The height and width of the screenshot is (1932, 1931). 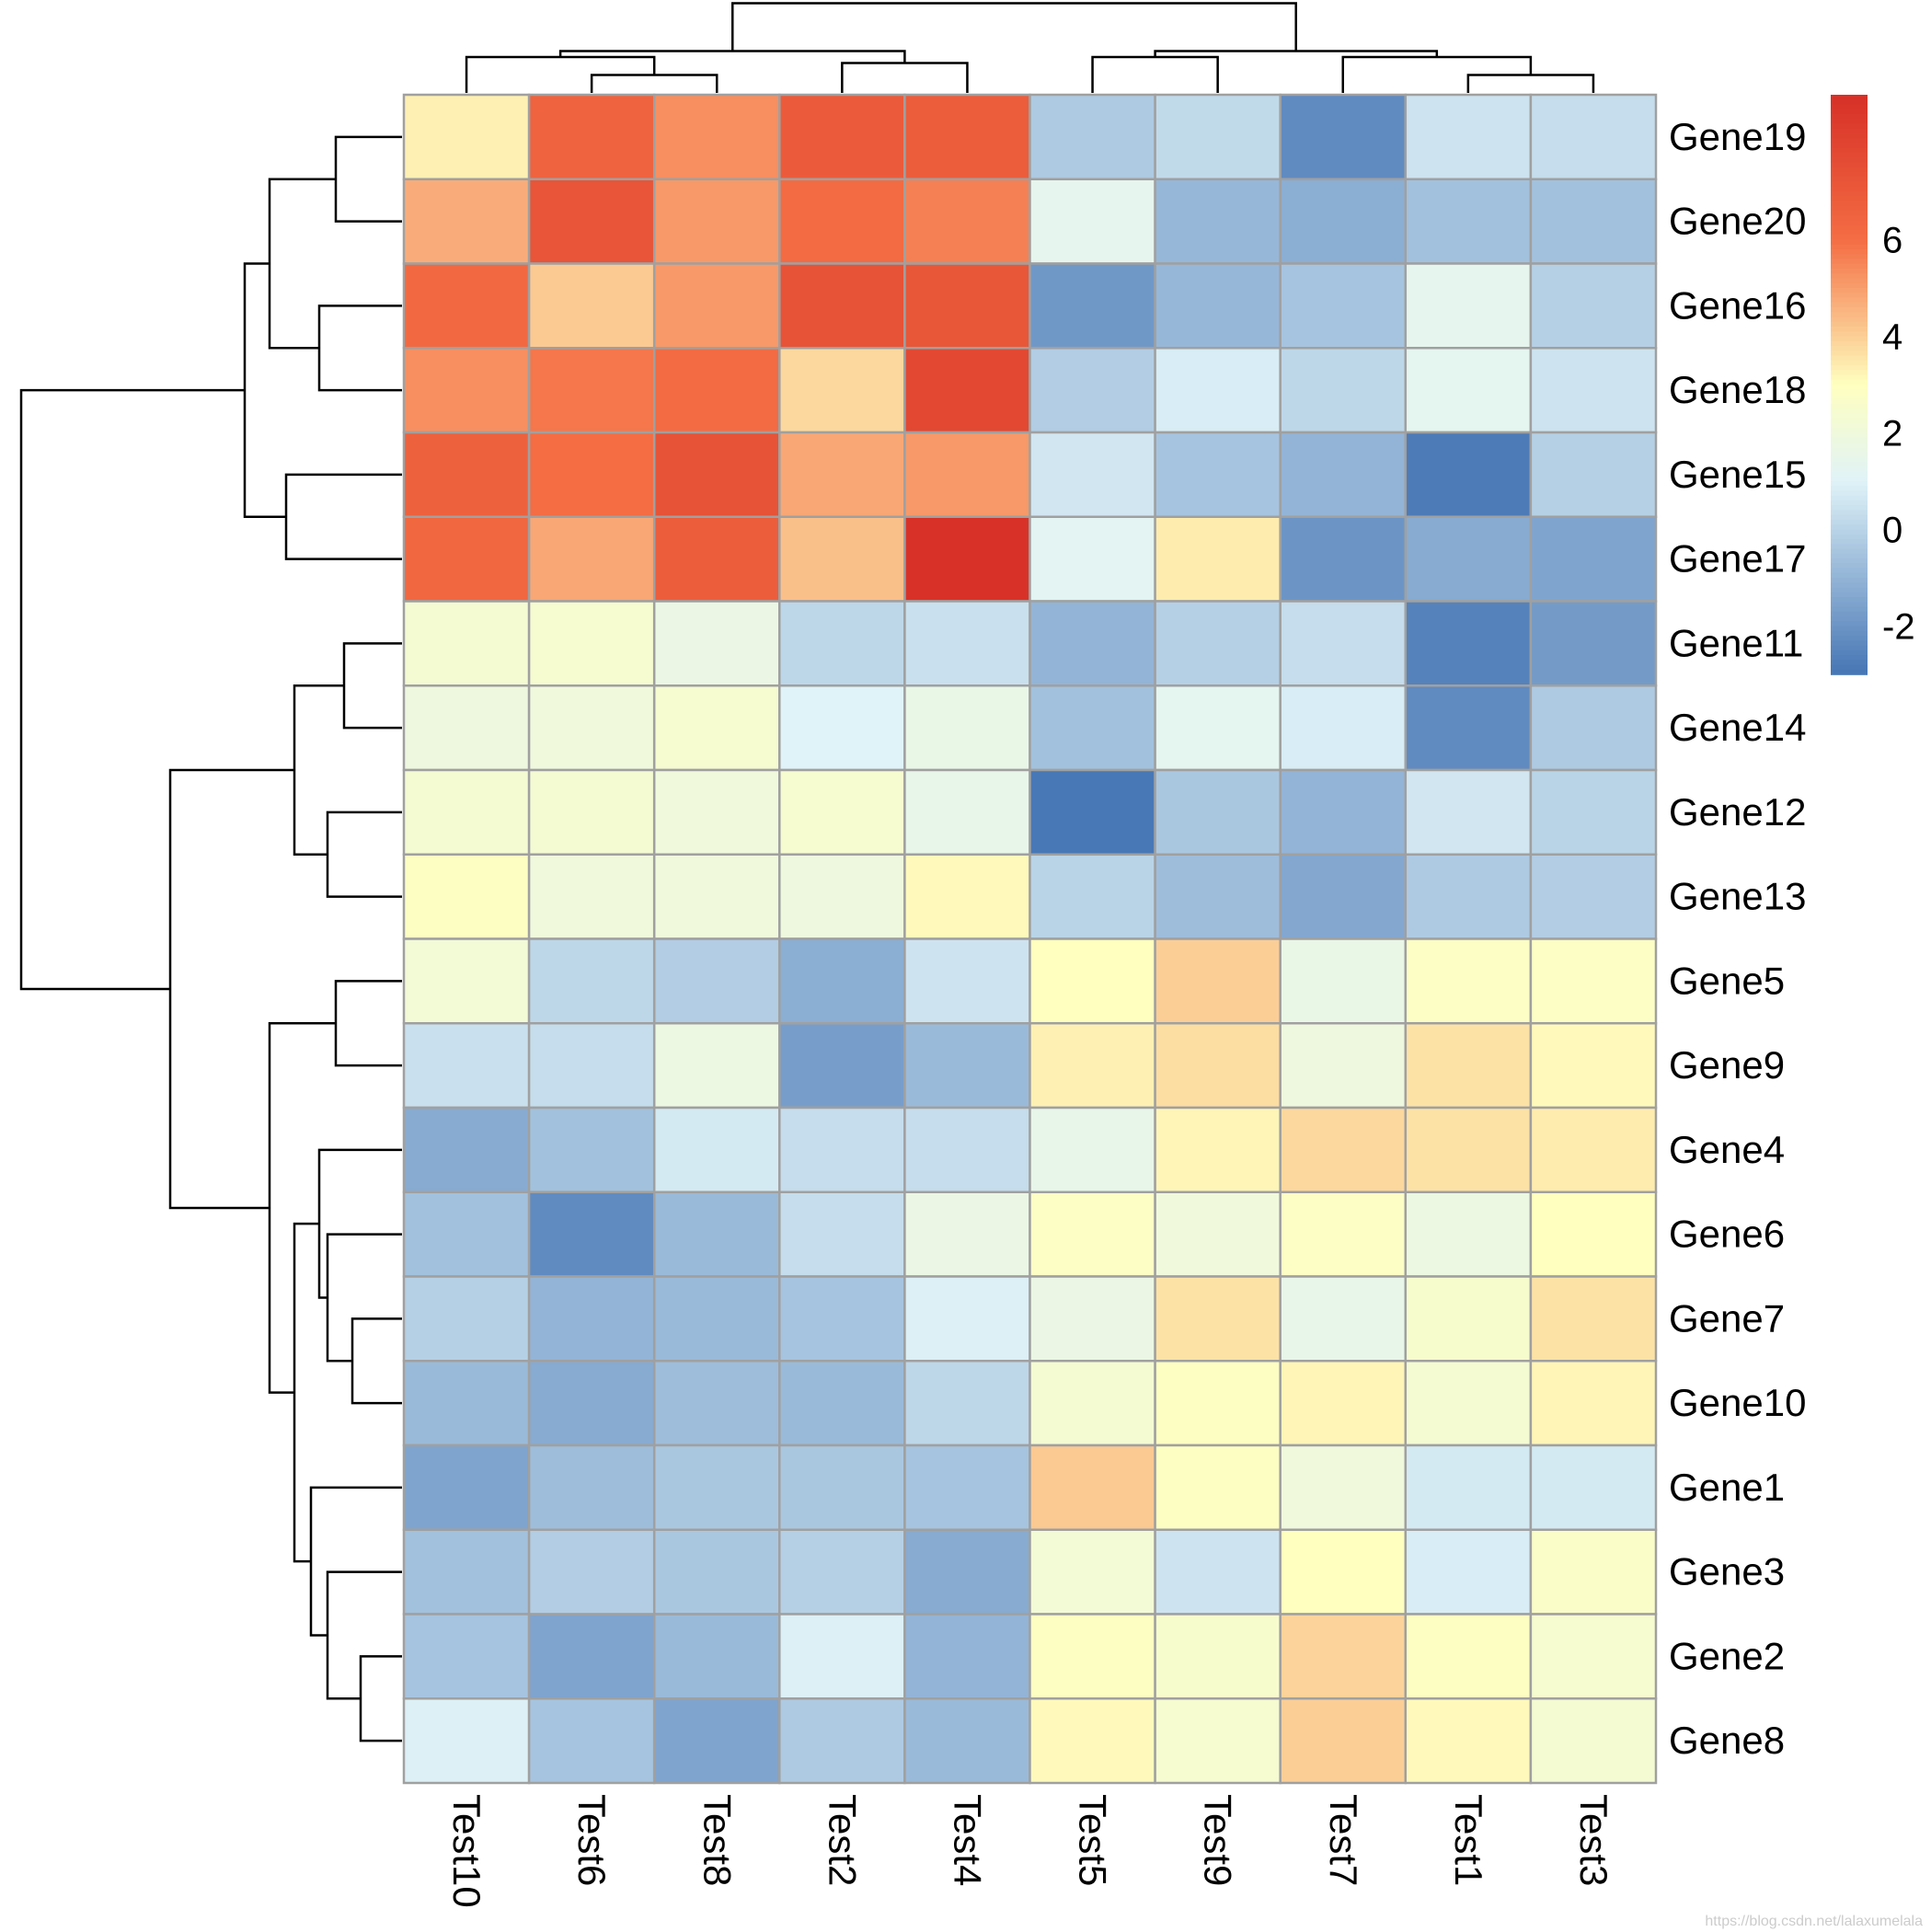 I want to click on row-label: Gene16, so click(x=1738, y=305).